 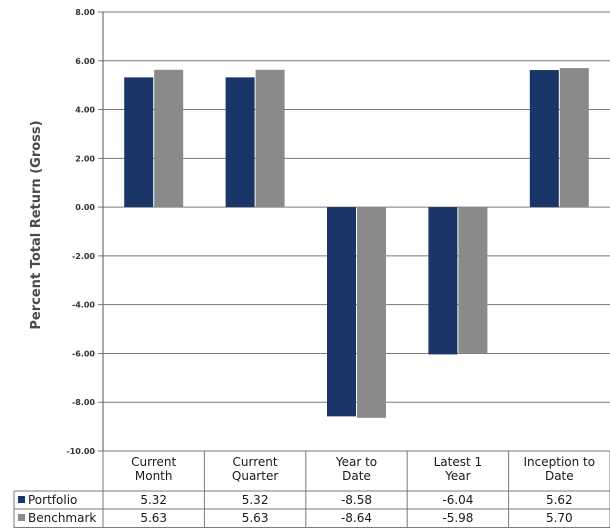 What do you see at coordinates (457, 476) in the screenshot?
I see `category-label: Year` at bounding box center [457, 476].